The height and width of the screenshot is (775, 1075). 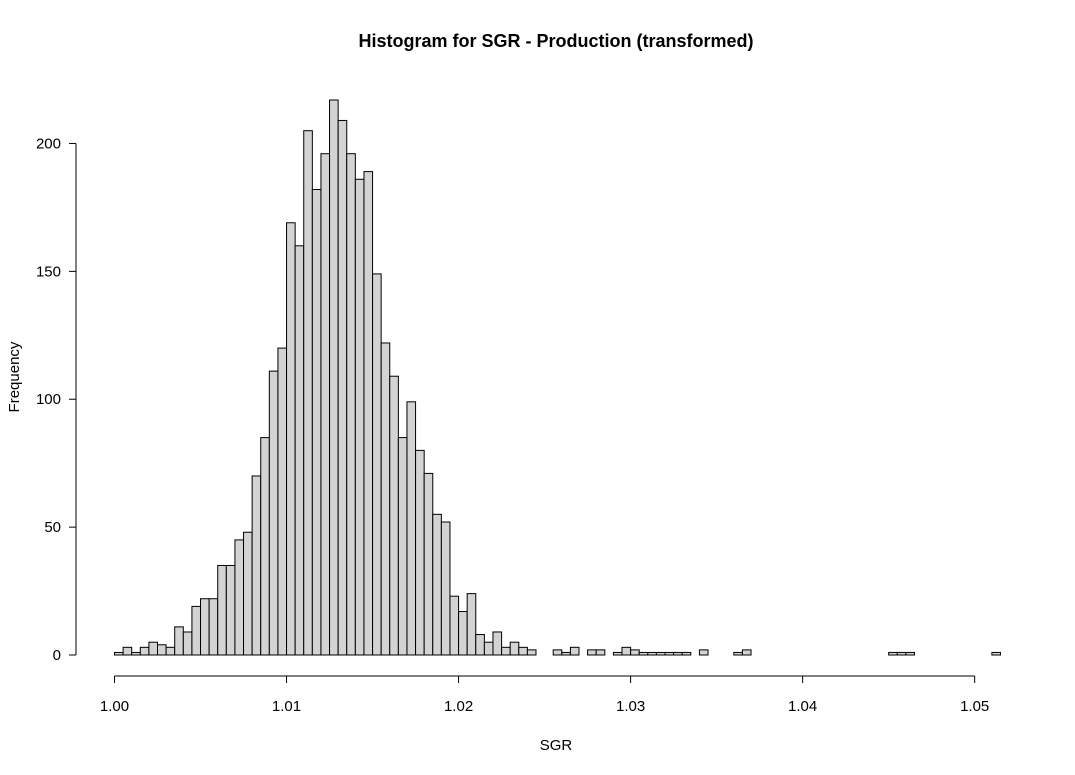 I want to click on y-axis: 0 50 100 150 200, so click(x=56, y=399).